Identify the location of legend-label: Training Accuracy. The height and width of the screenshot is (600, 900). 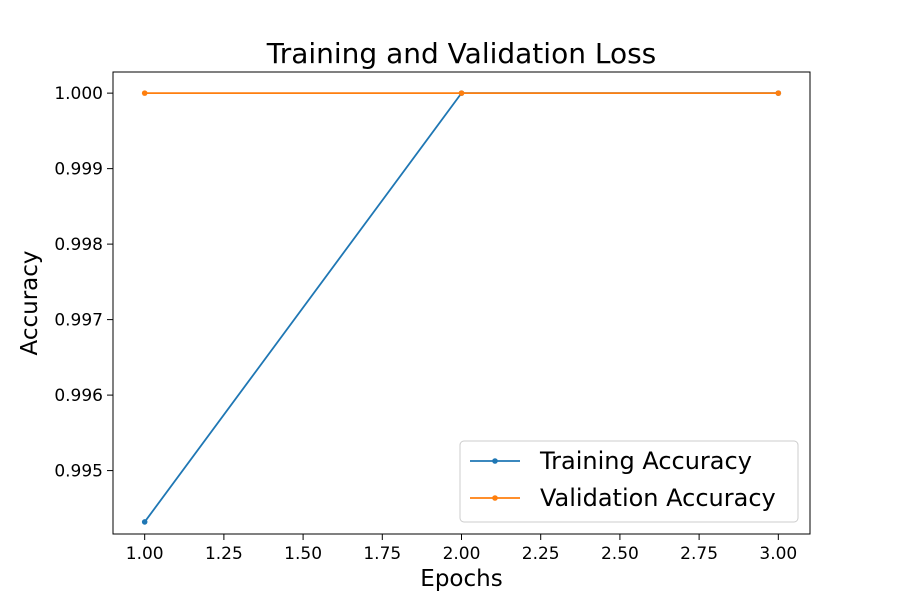
(645, 461).